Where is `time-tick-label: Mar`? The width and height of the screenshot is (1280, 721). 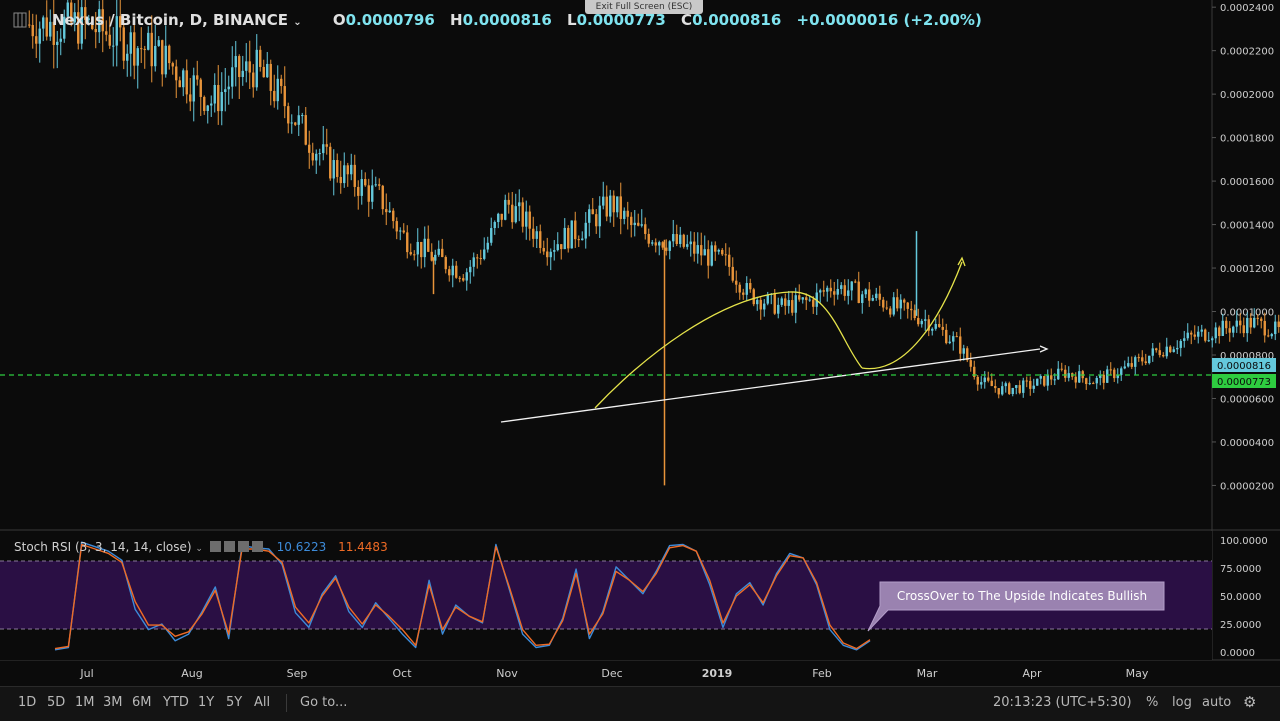
time-tick-label: Mar is located at coordinates (927, 673).